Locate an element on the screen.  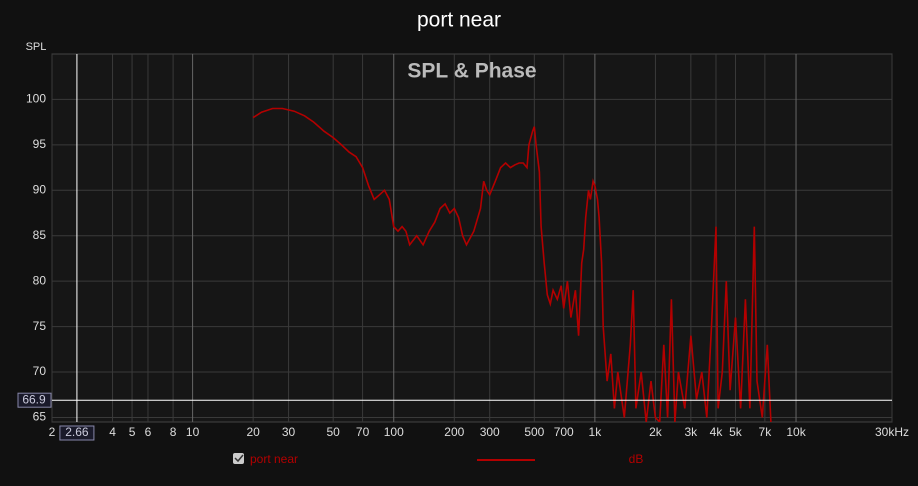
x-tick-label: 300 is located at coordinates (490, 432).